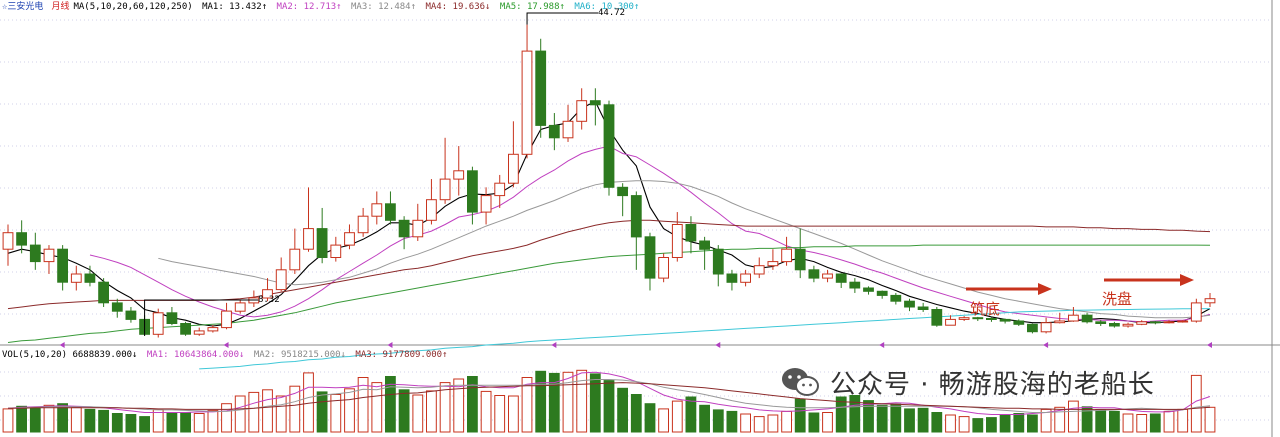 The height and width of the screenshot is (437, 1280). What do you see at coordinates (985, 309) in the screenshot?
I see `annotation-bottoming: 筑底` at bounding box center [985, 309].